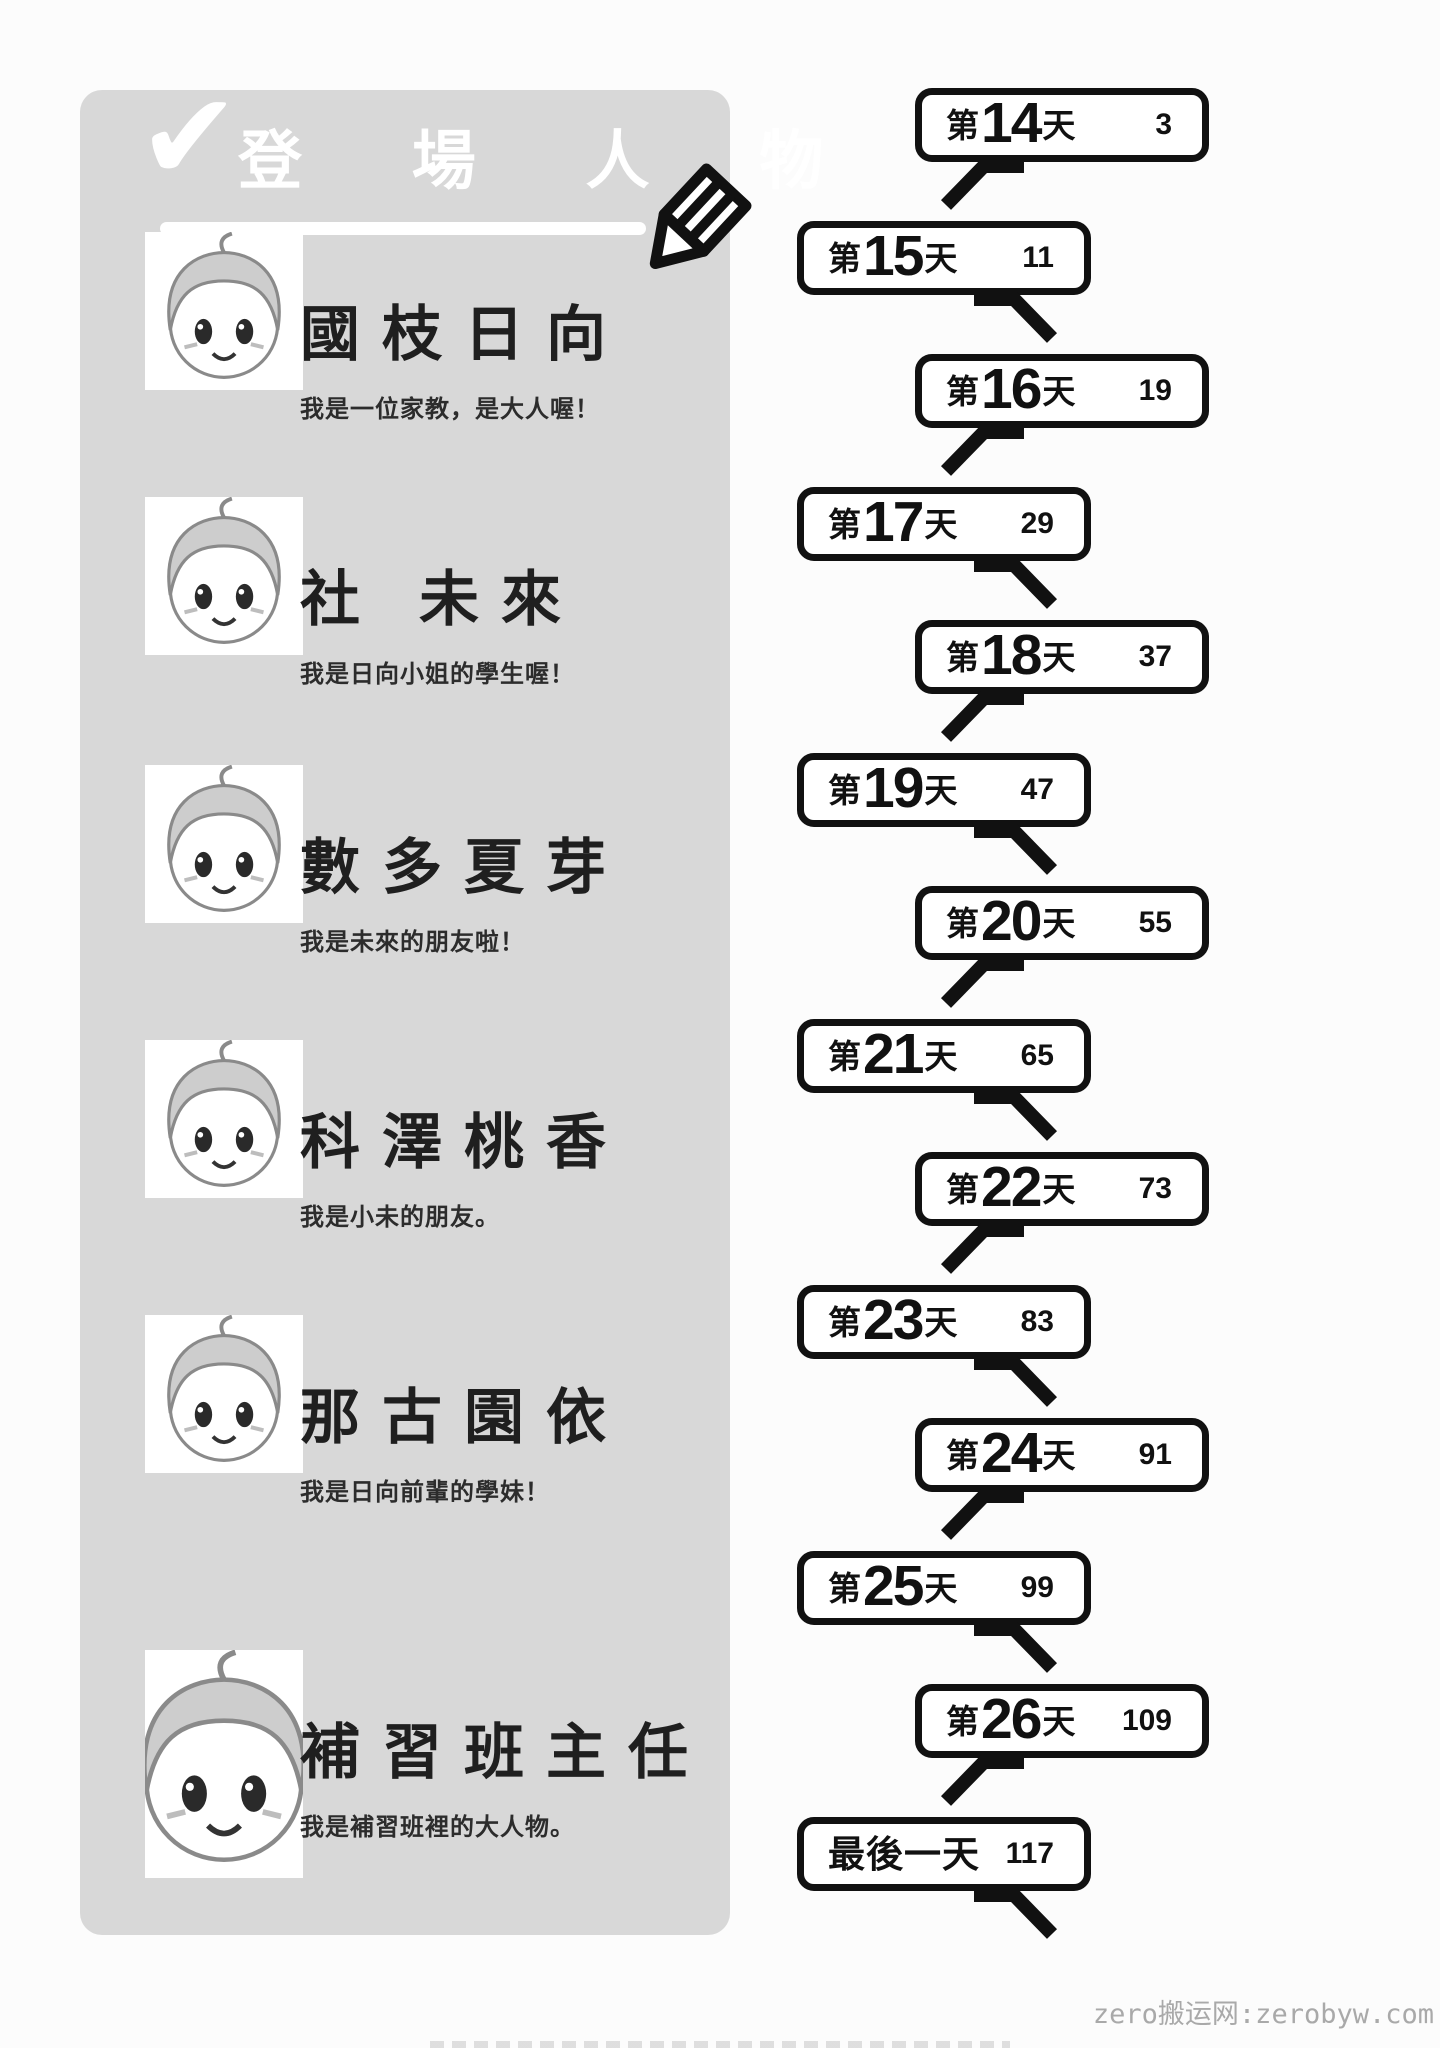 The height and width of the screenshot is (2048, 1440). What do you see at coordinates (189, 137) in the screenshot?
I see `check-icon: ✔` at bounding box center [189, 137].